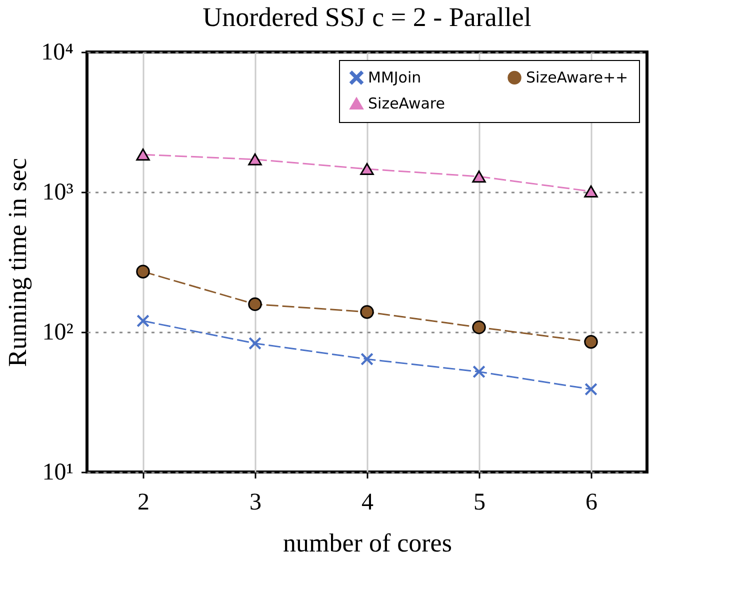 This screenshot has height=606, width=734. Describe the element at coordinates (58, 473) in the screenshot. I see `y-tick-label: 10¹` at that location.